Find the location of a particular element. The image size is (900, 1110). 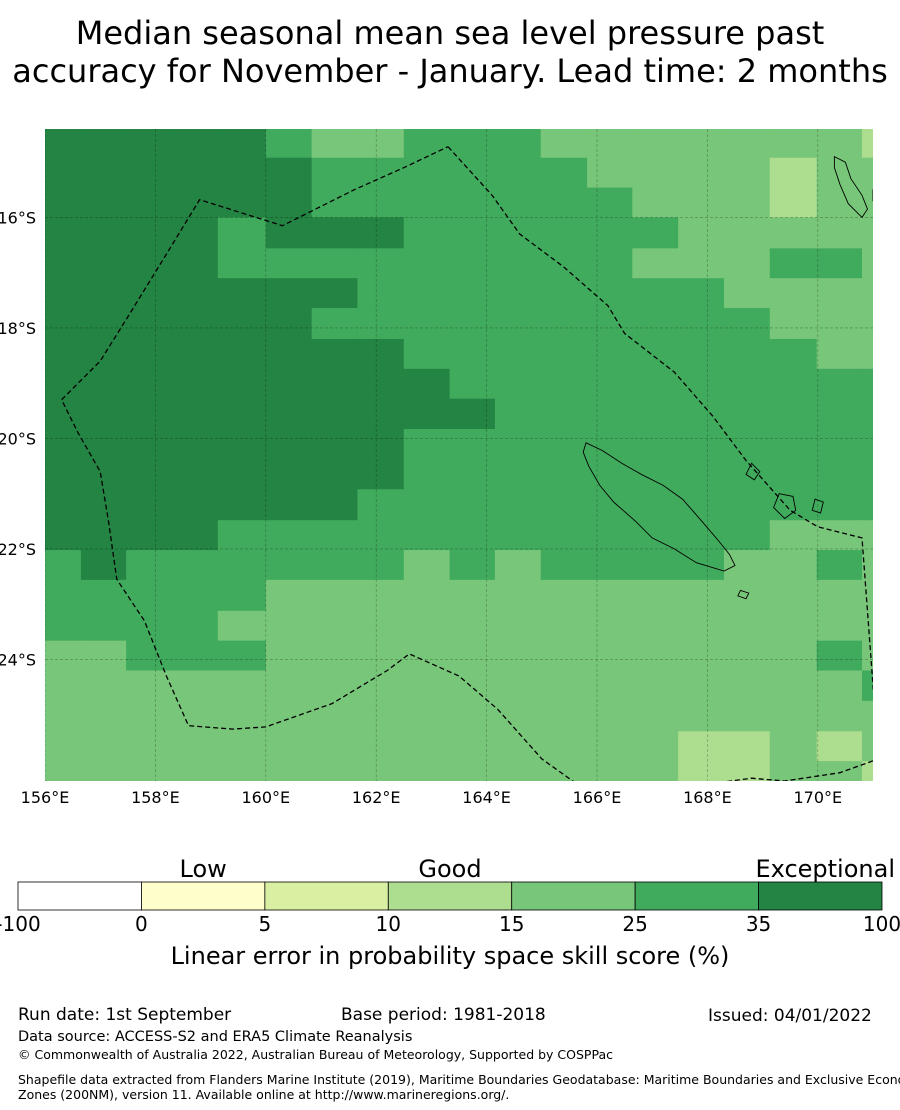

colorbar is located at coordinates (450, 896).